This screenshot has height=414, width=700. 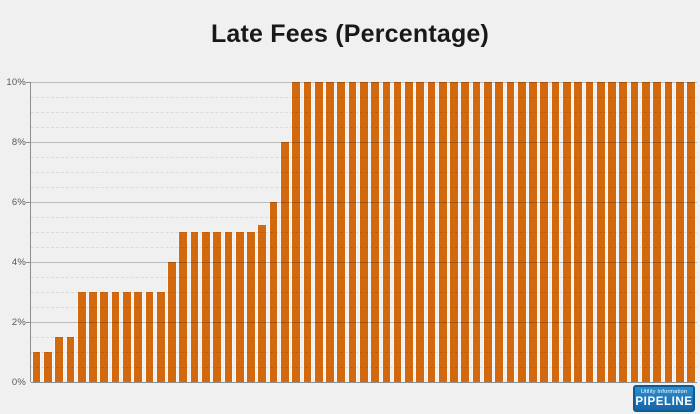 I want to click on x-axis-line, so click(x=364, y=382).